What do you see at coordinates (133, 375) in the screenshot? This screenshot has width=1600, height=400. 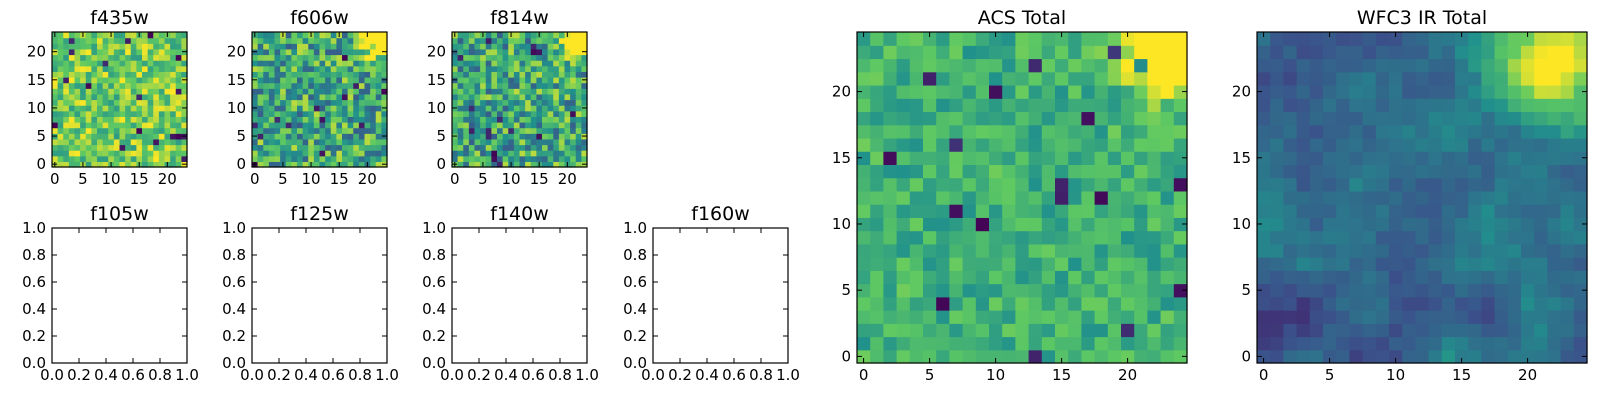 I see `x-tick-label: 0.6` at bounding box center [133, 375].